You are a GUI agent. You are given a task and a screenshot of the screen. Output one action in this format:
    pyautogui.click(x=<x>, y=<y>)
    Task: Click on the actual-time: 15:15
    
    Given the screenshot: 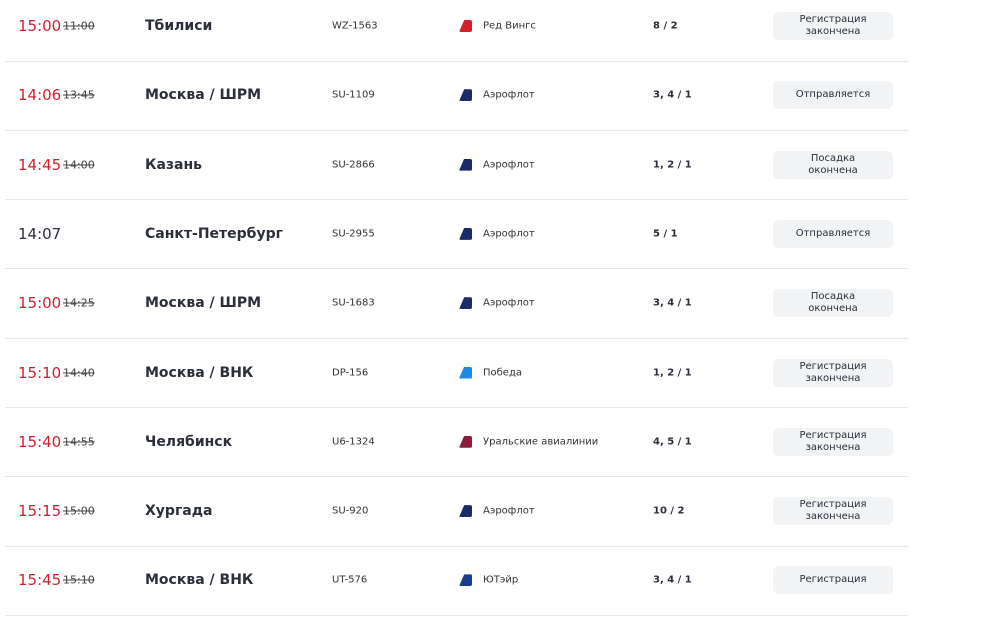 What is the action you would take?
    pyautogui.click(x=40, y=511)
    